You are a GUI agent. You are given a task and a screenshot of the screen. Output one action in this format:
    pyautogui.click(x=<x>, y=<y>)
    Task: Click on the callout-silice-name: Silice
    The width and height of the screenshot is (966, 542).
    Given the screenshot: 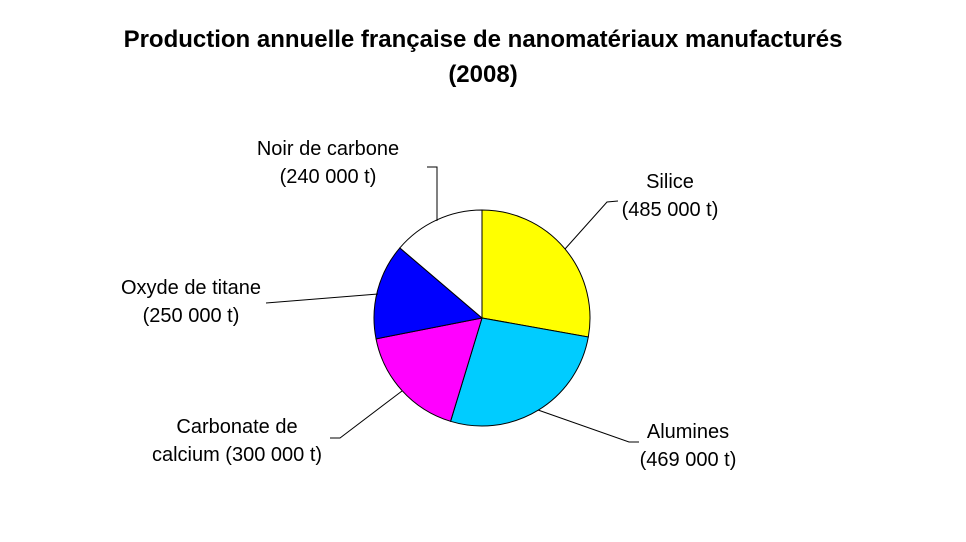 What is the action you would take?
    pyautogui.click(x=670, y=182)
    